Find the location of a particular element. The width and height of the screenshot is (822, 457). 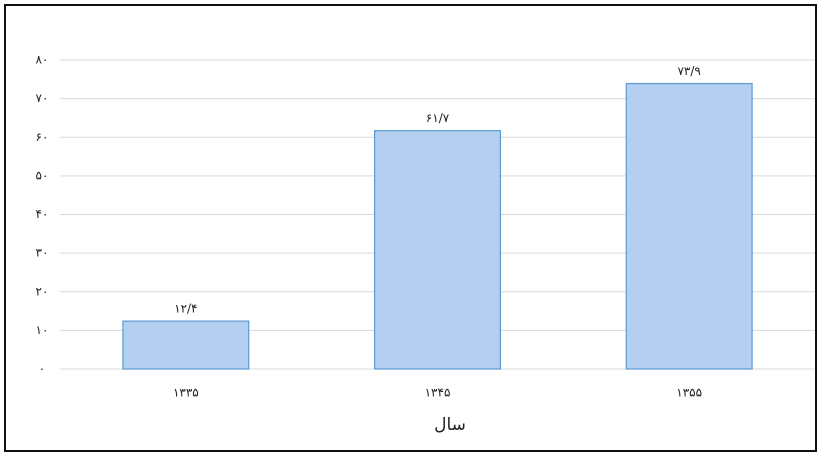

y-tick-label: ۸۰ is located at coordinates (42, 60).